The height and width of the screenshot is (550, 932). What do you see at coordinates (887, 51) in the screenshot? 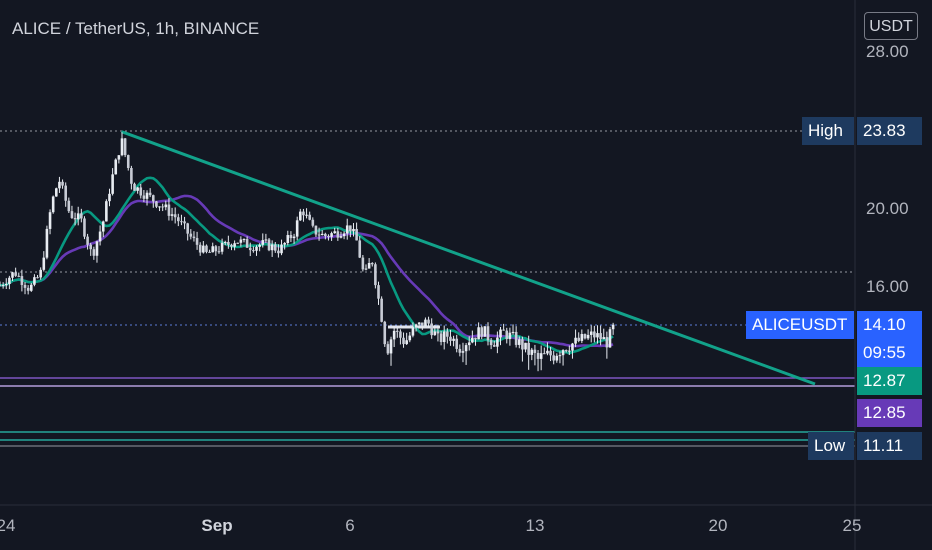
I see `price-tick-label: 28.00` at bounding box center [887, 51].